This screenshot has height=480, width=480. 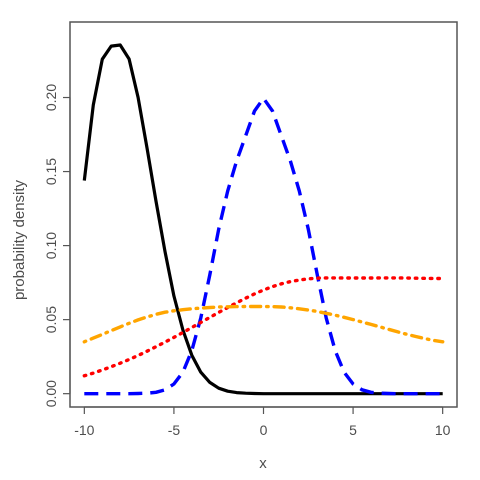 I want to click on y-tick-label: 0.15, so click(x=51, y=171).